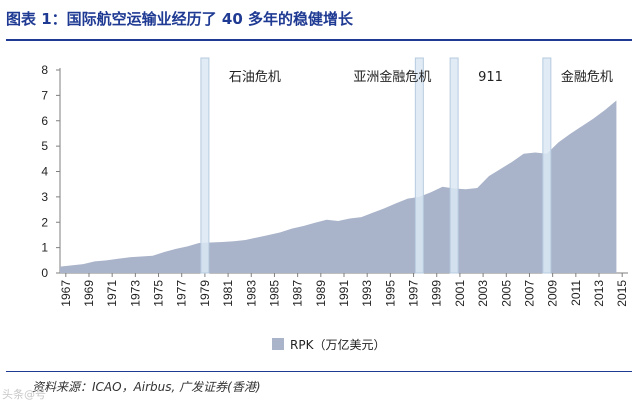 The width and height of the screenshot is (640, 407). I want to click on y-tick-label: 5, so click(44, 146).